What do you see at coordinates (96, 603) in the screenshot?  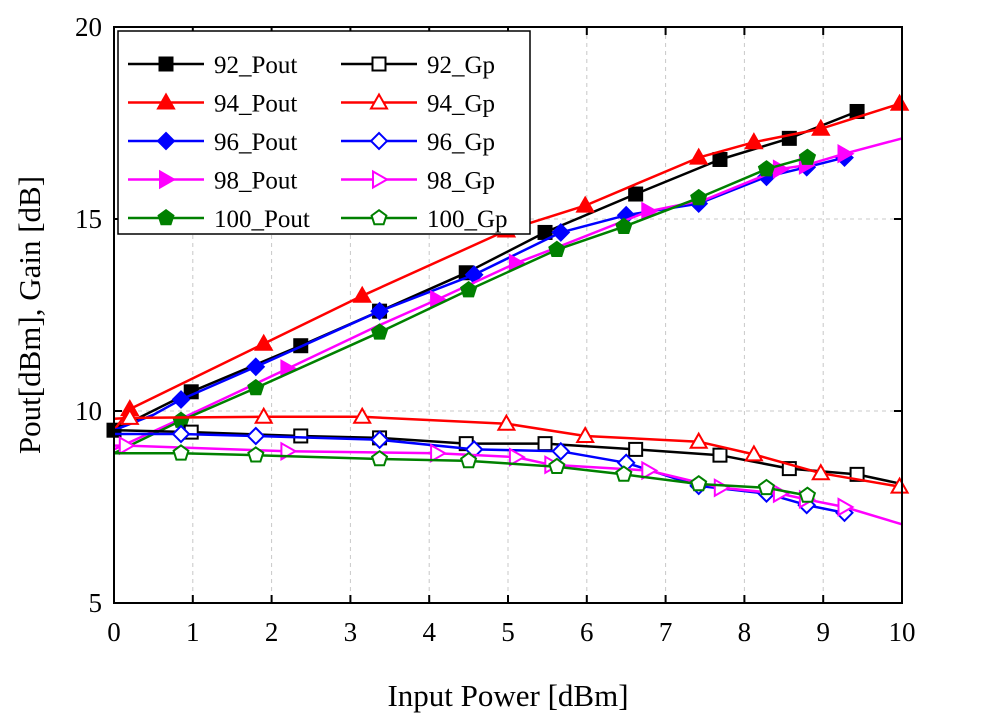 I see `y-tick-label: 5` at bounding box center [96, 603].